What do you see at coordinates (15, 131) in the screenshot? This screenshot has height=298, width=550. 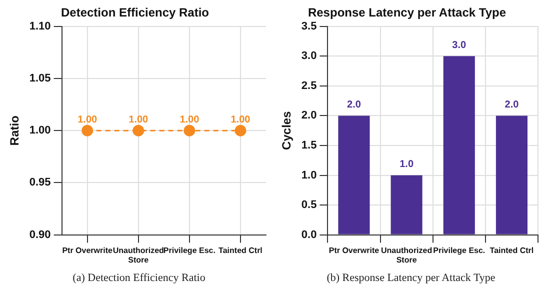 I see `y-axis-title: Ratio` at bounding box center [15, 131].